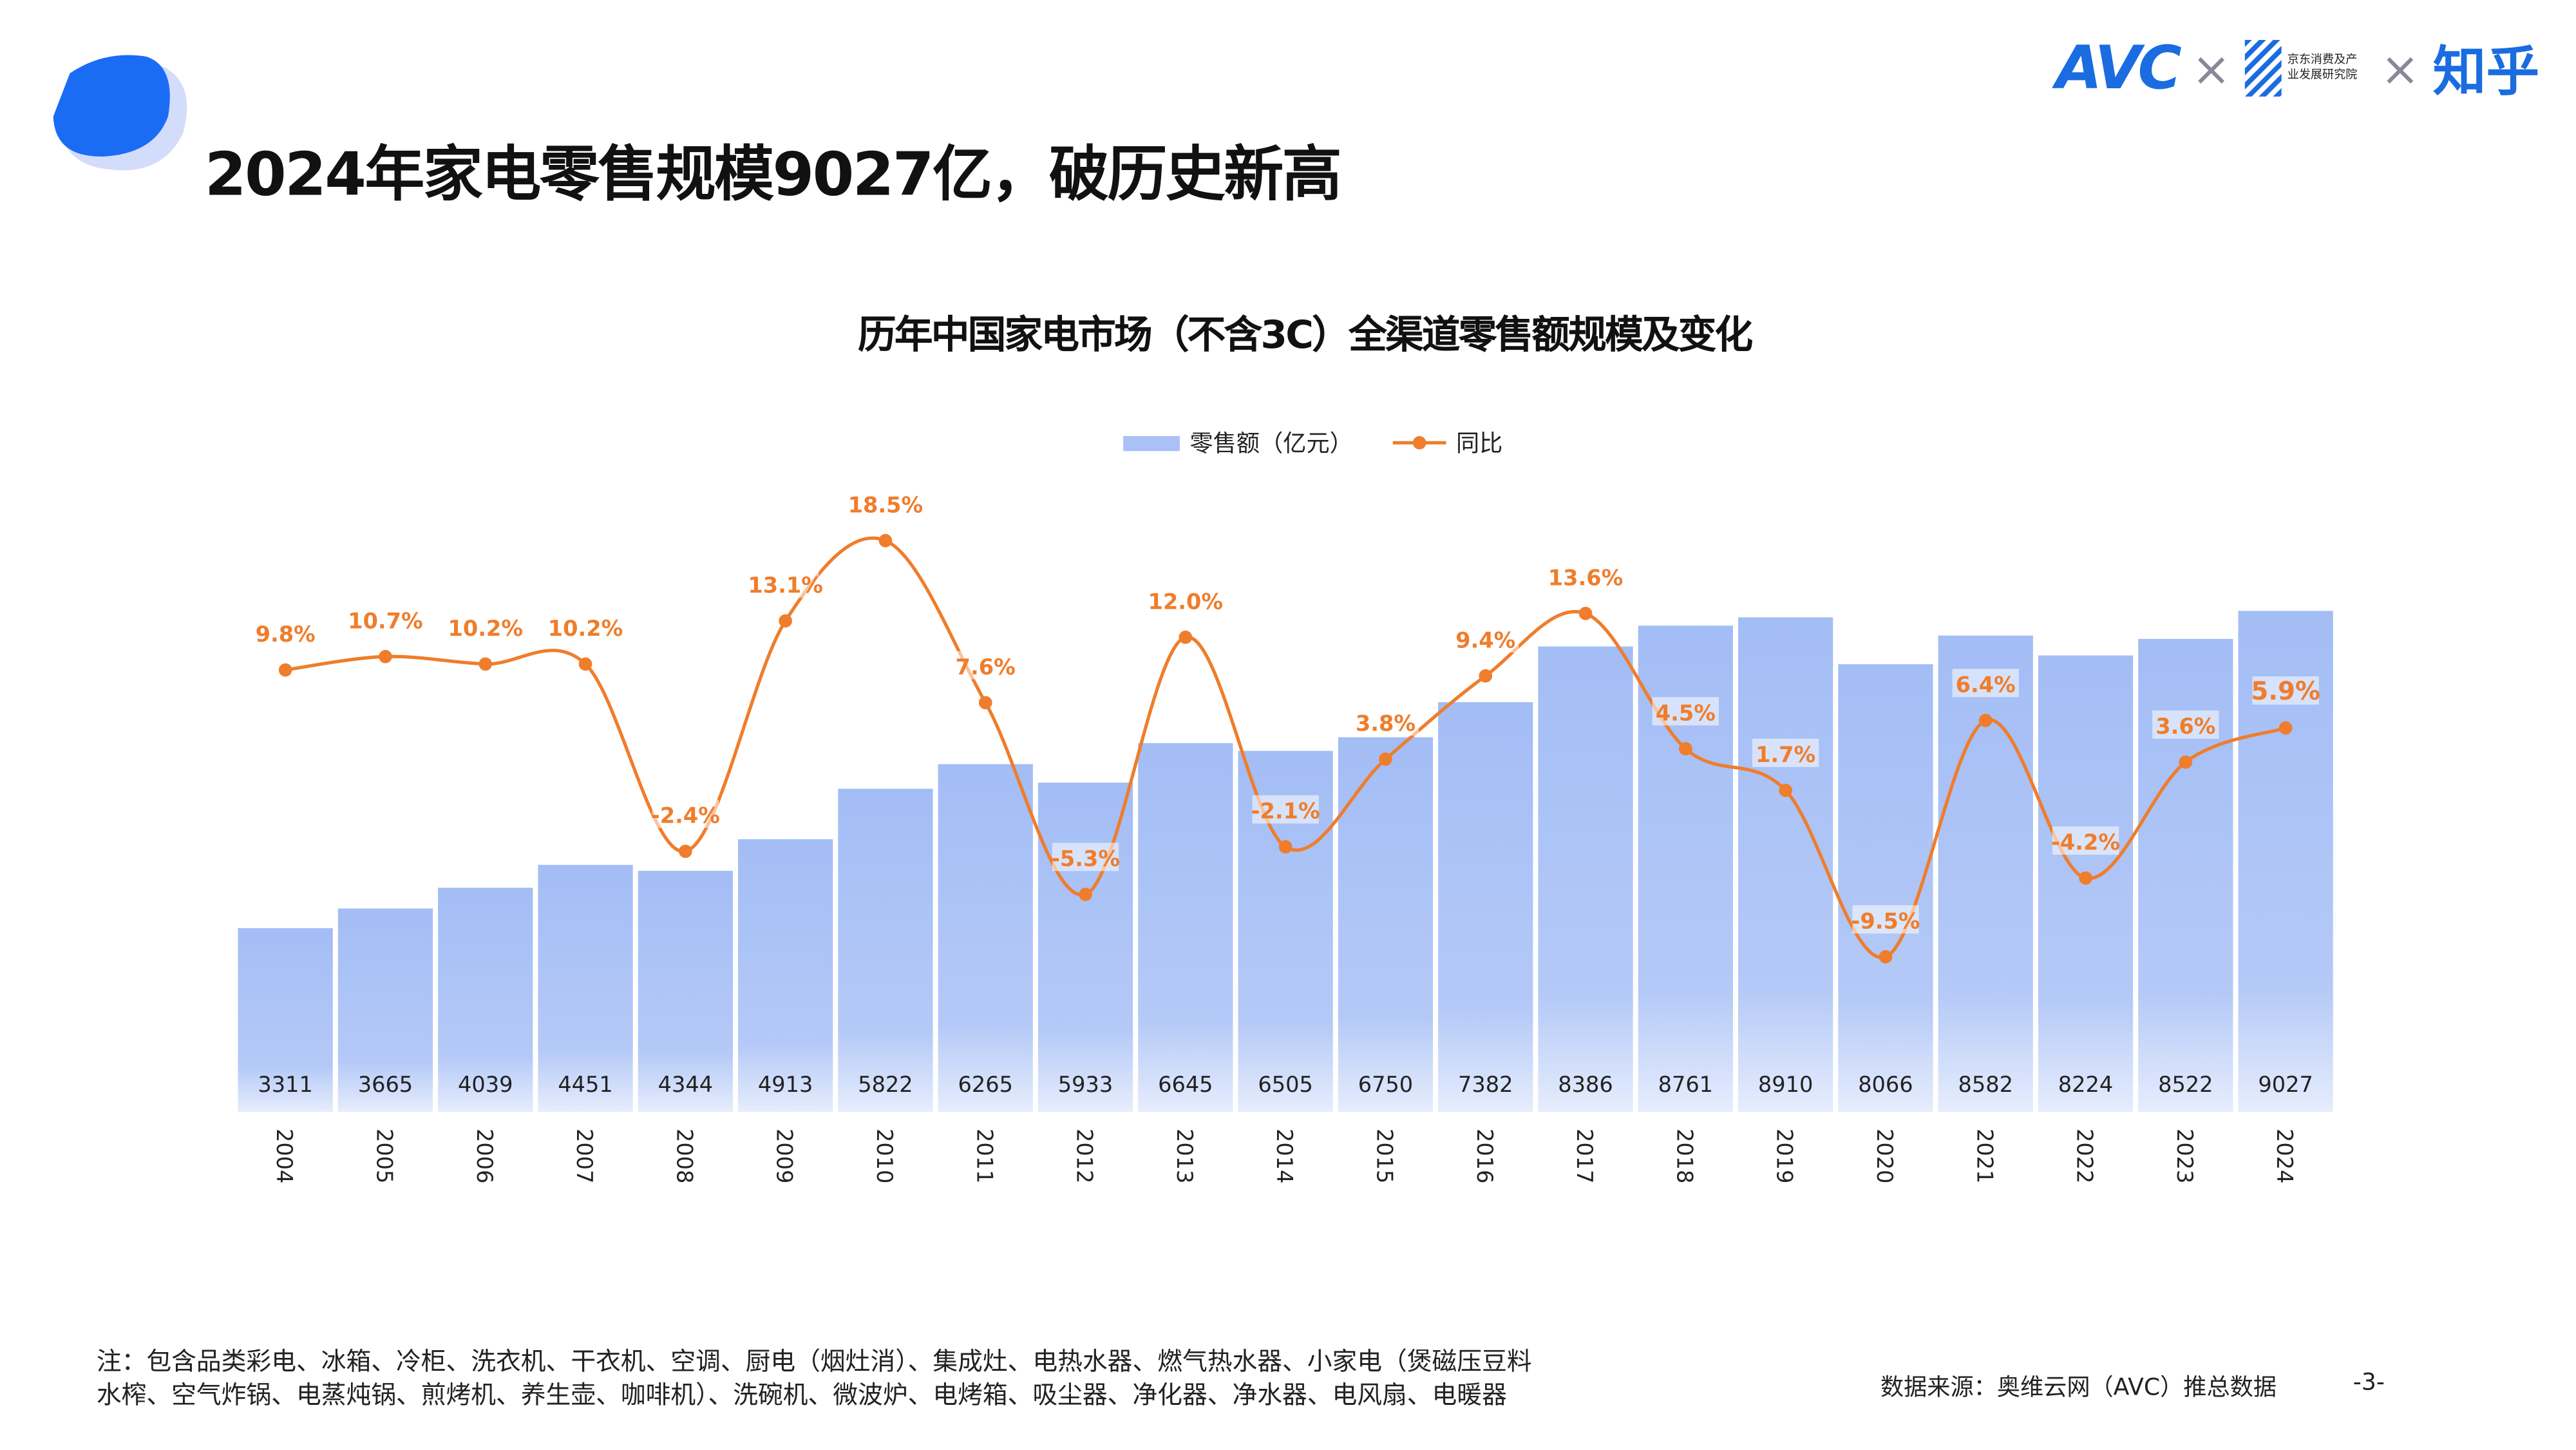 This screenshot has width=2576, height=1450. Describe the element at coordinates (1585, 1084) in the screenshot. I see `bar-value-label: 8386` at that location.